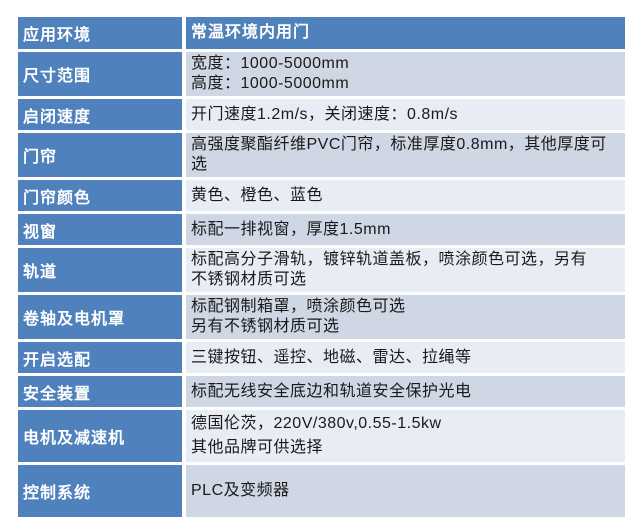  What do you see at coordinates (100, 229) in the screenshot?
I see `row-label: 视窗` at bounding box center [100, 229].